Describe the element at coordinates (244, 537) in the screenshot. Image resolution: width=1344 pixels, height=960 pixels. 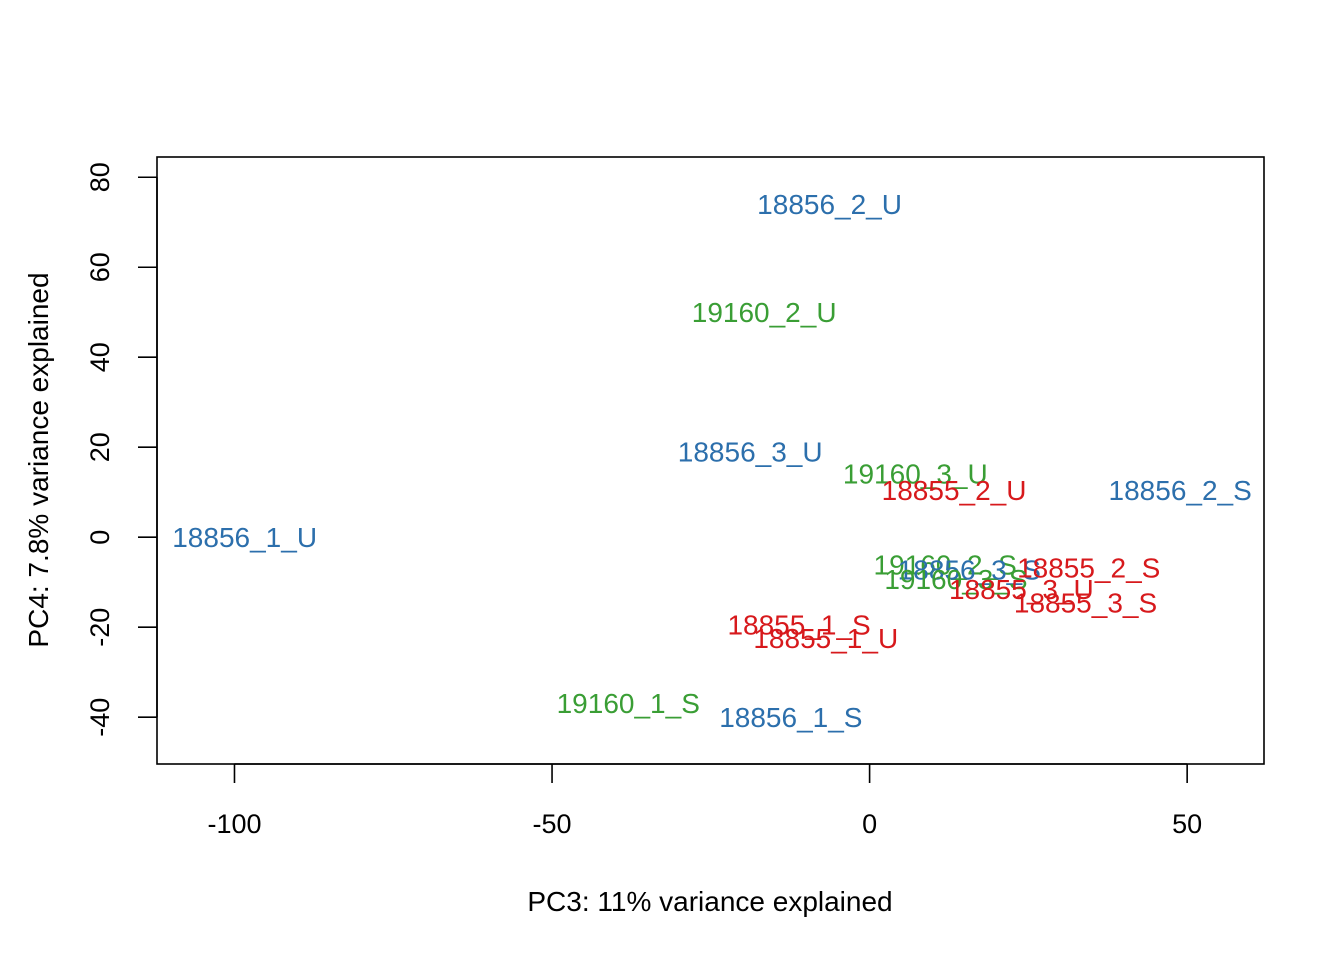
I see `point-label-18856_1_U: 18856_1_U` at that location.